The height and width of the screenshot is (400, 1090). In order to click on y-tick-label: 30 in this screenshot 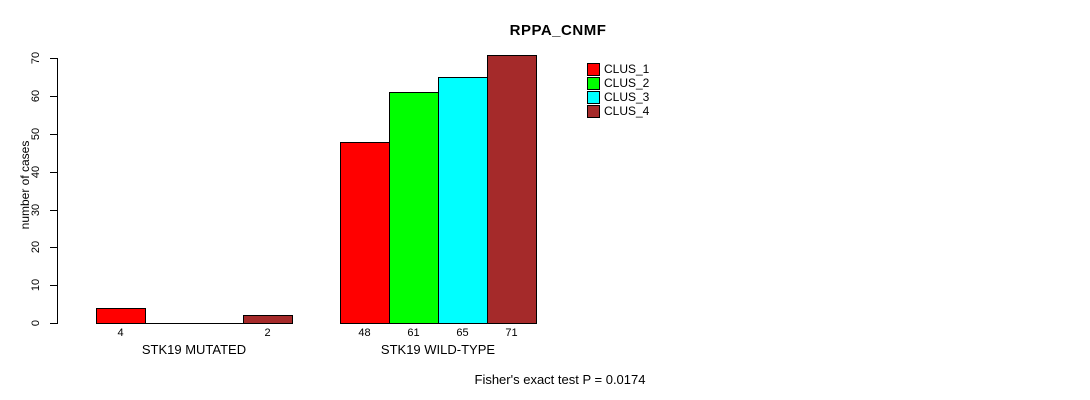, I will do `click(36, 209)`.